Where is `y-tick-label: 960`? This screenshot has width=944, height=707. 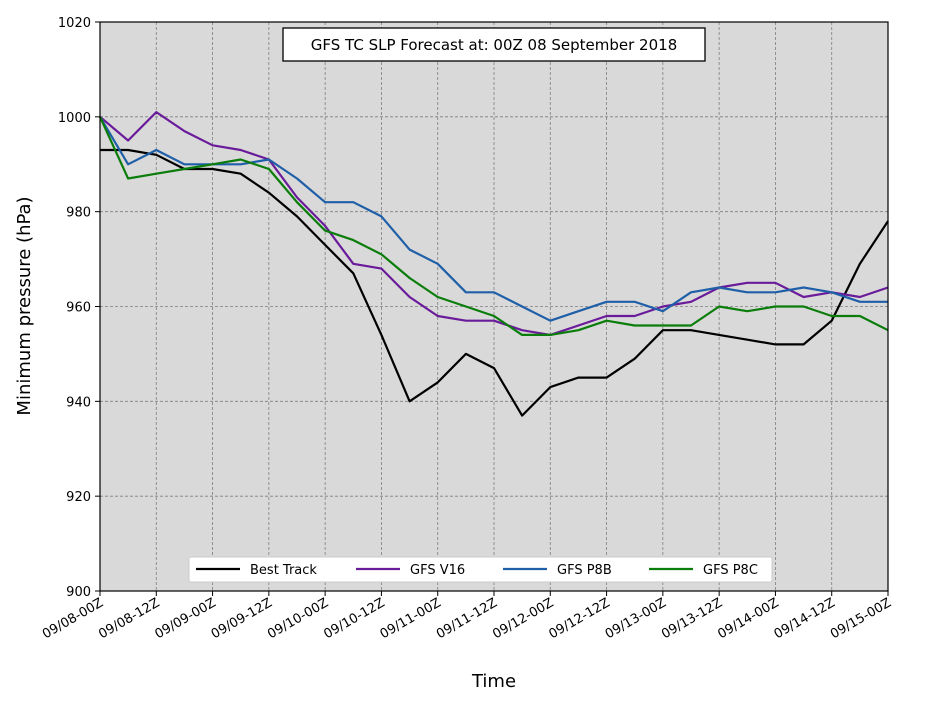
y-tick-label: 960 is located at coordinates (78, 308).